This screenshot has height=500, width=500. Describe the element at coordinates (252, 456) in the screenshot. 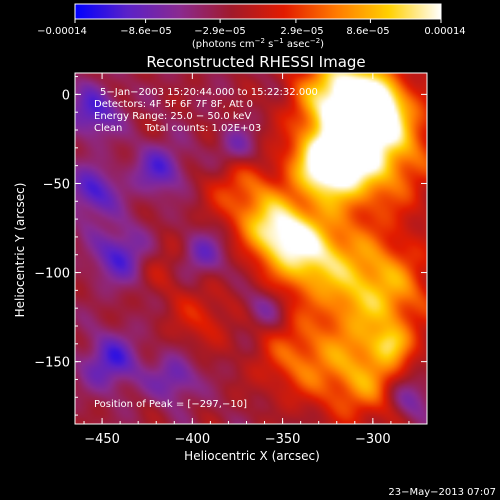

I see `x-axis-label: Heliocentric X (arcsec)` at that location.